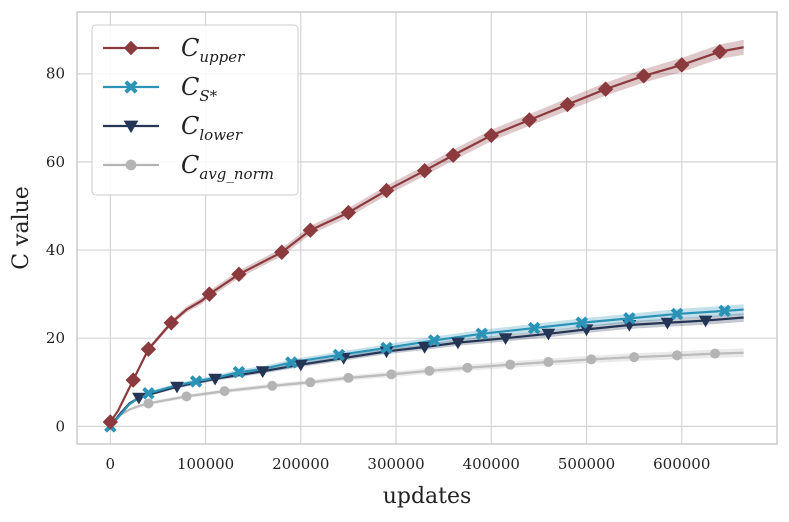 Image resolution: width=789 pixels, height=522 pixels. Describe the element at coordinates (427, 496) in the screenshot. I see `x-axis-label: updates` at that location.